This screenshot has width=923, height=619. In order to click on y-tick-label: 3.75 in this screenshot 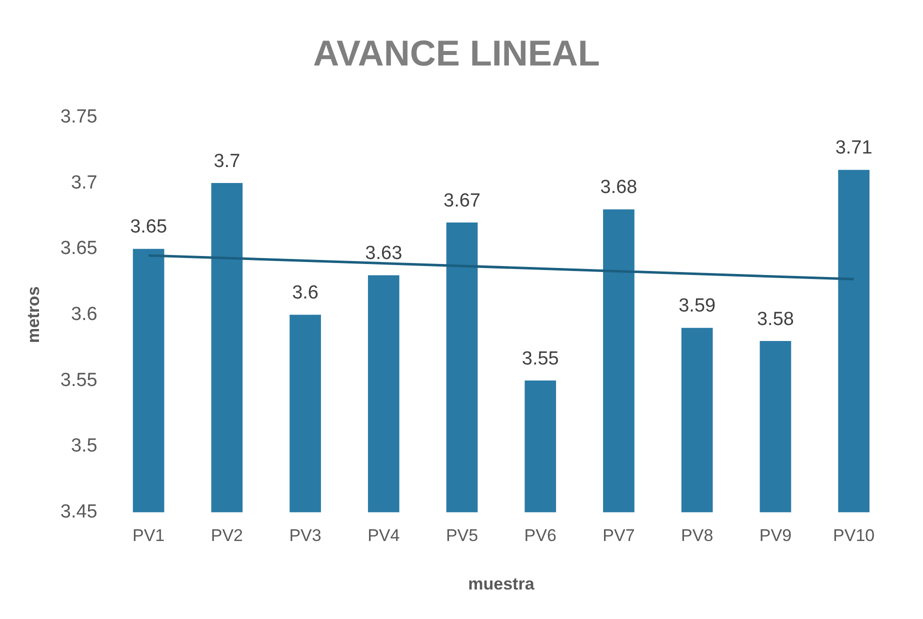, I will do `click(79, 117)`.